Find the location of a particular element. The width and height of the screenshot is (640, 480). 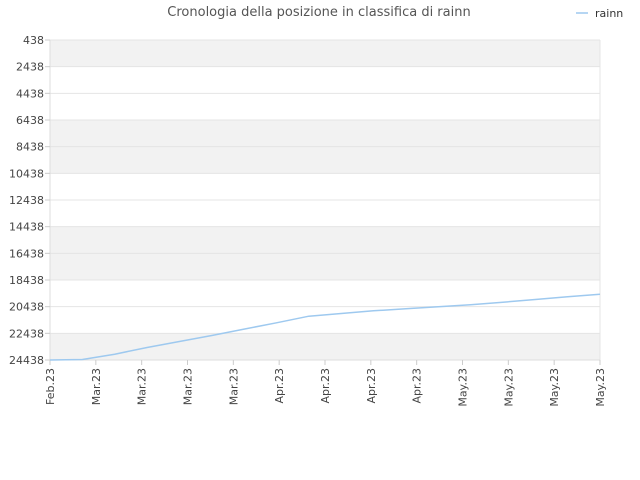

y-tick-label: 20438 is located at coordinates (26, 307).